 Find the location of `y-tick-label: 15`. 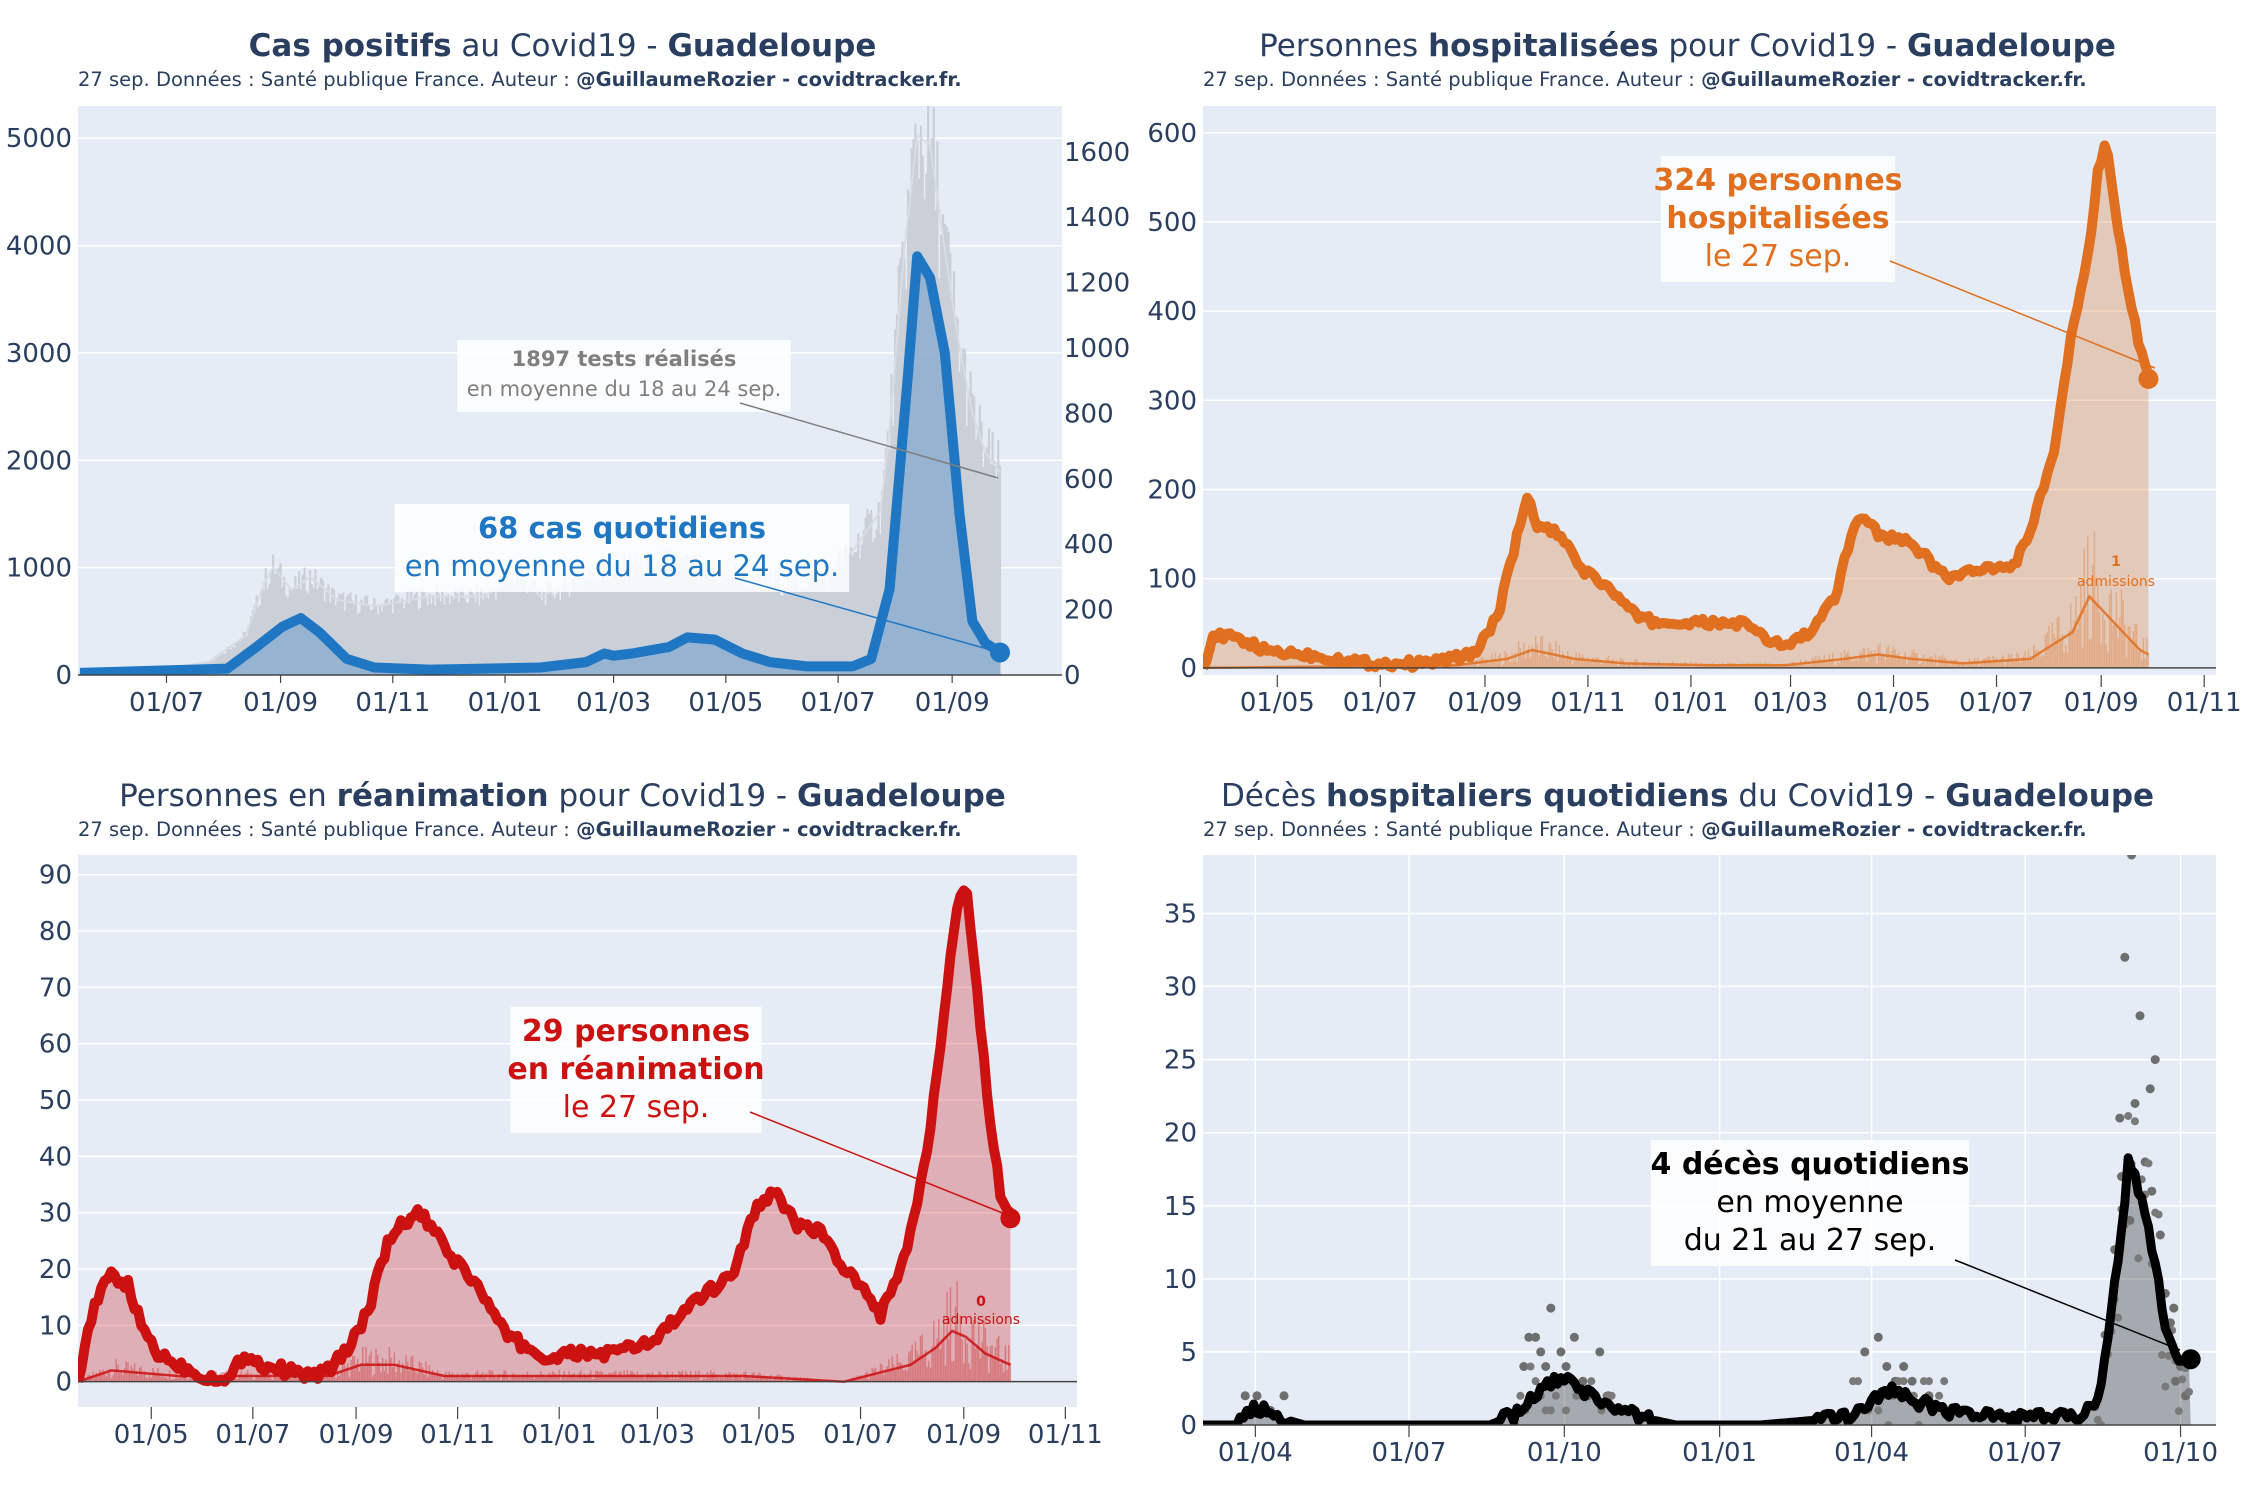

y-tick-label: 15 is located at coordinates (1180, 1207).